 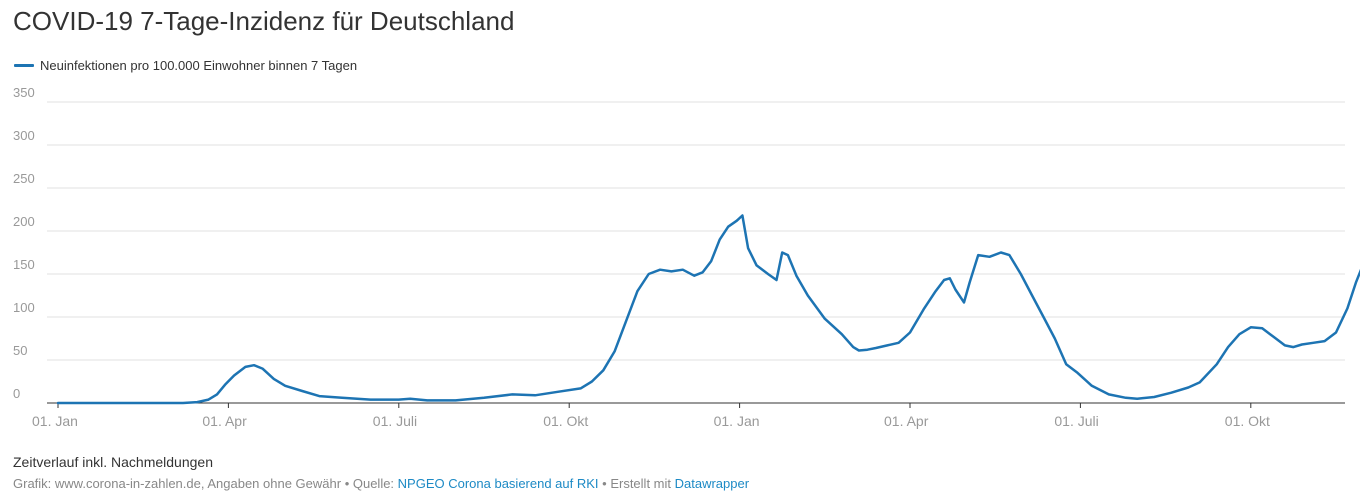 I want to click on y-tick-label-150: 150, so click(x=24, y=264).